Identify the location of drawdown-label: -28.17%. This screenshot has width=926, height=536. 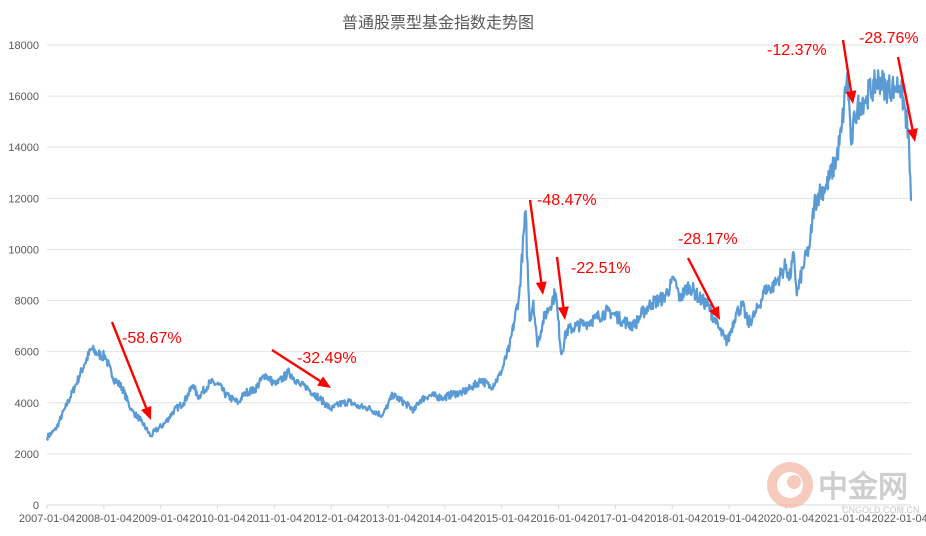
(708, 239).